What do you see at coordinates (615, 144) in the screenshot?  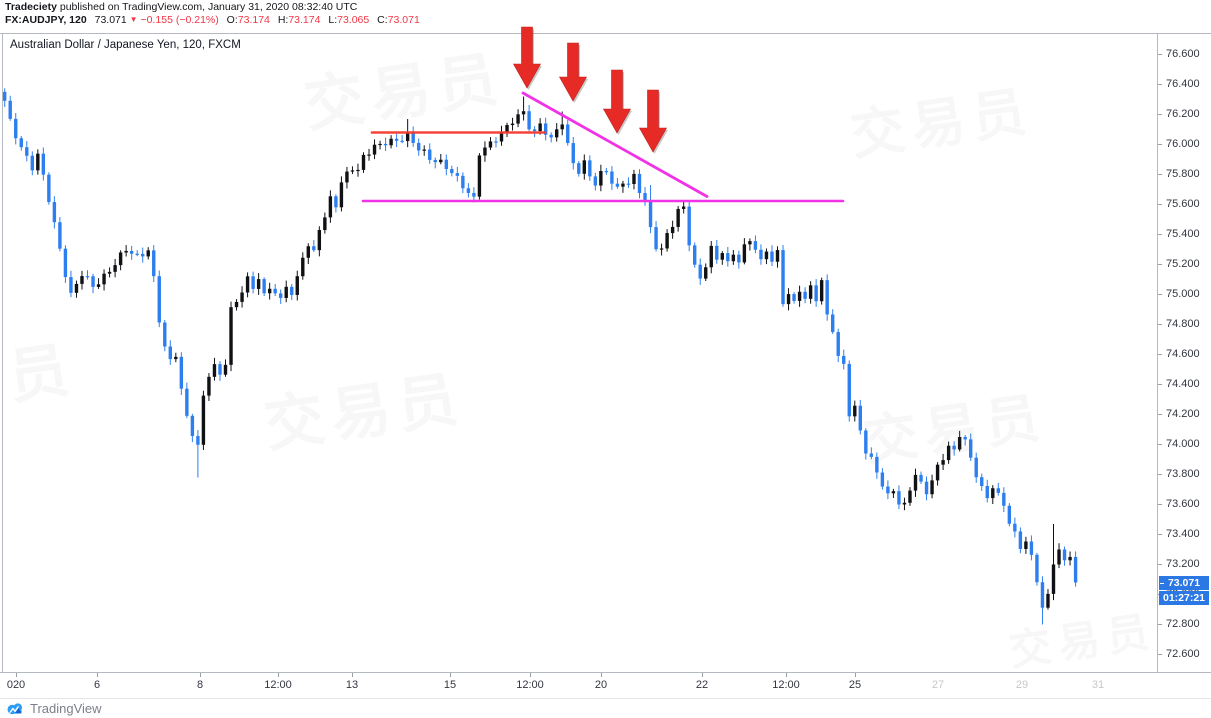 I see `descending-trendline` at bounding box center [615, 144].